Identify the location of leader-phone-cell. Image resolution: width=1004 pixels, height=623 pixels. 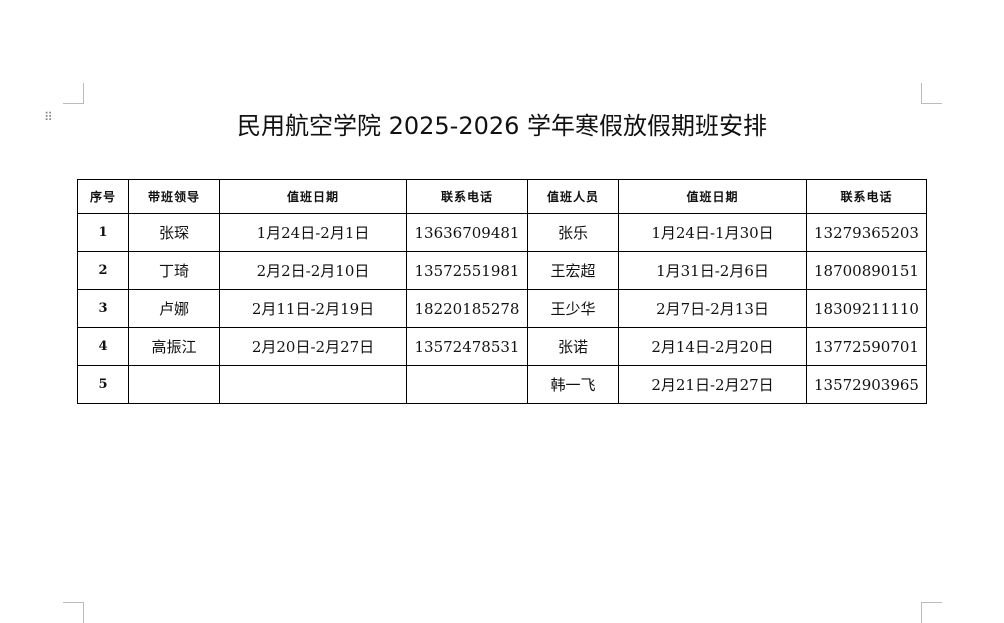
(467, 384).